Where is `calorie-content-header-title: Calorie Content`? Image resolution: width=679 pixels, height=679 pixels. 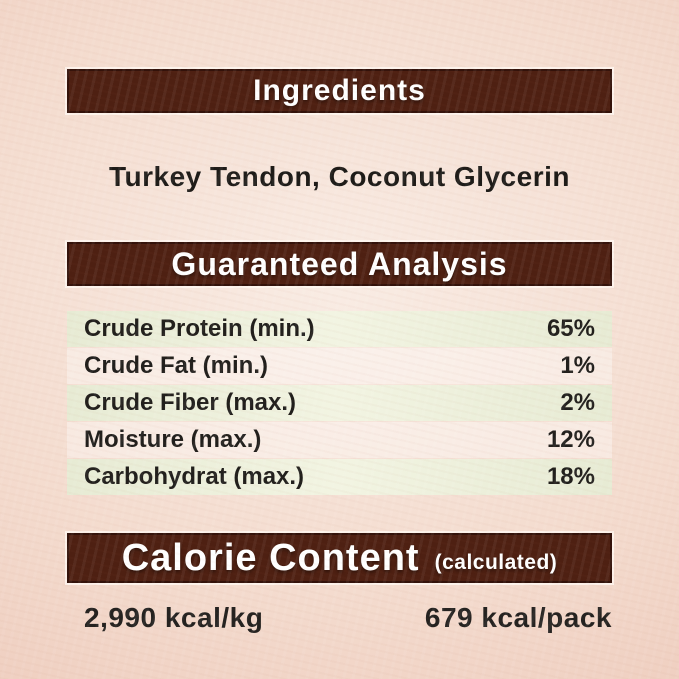 calorie-content-header-title: Calorie Content is located at coordinates (270, 557).